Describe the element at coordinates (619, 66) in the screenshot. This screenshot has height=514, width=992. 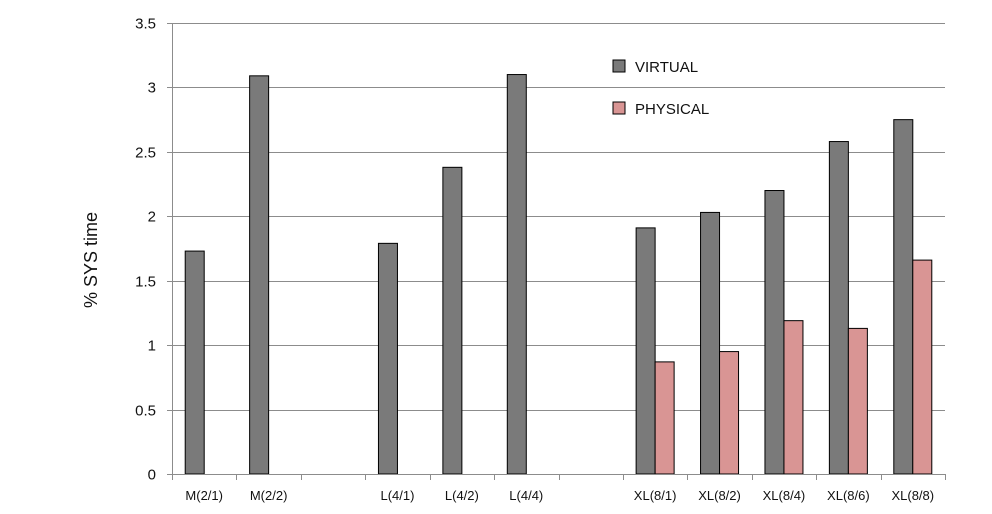
I see `legend-swatch-virtual` at that location.